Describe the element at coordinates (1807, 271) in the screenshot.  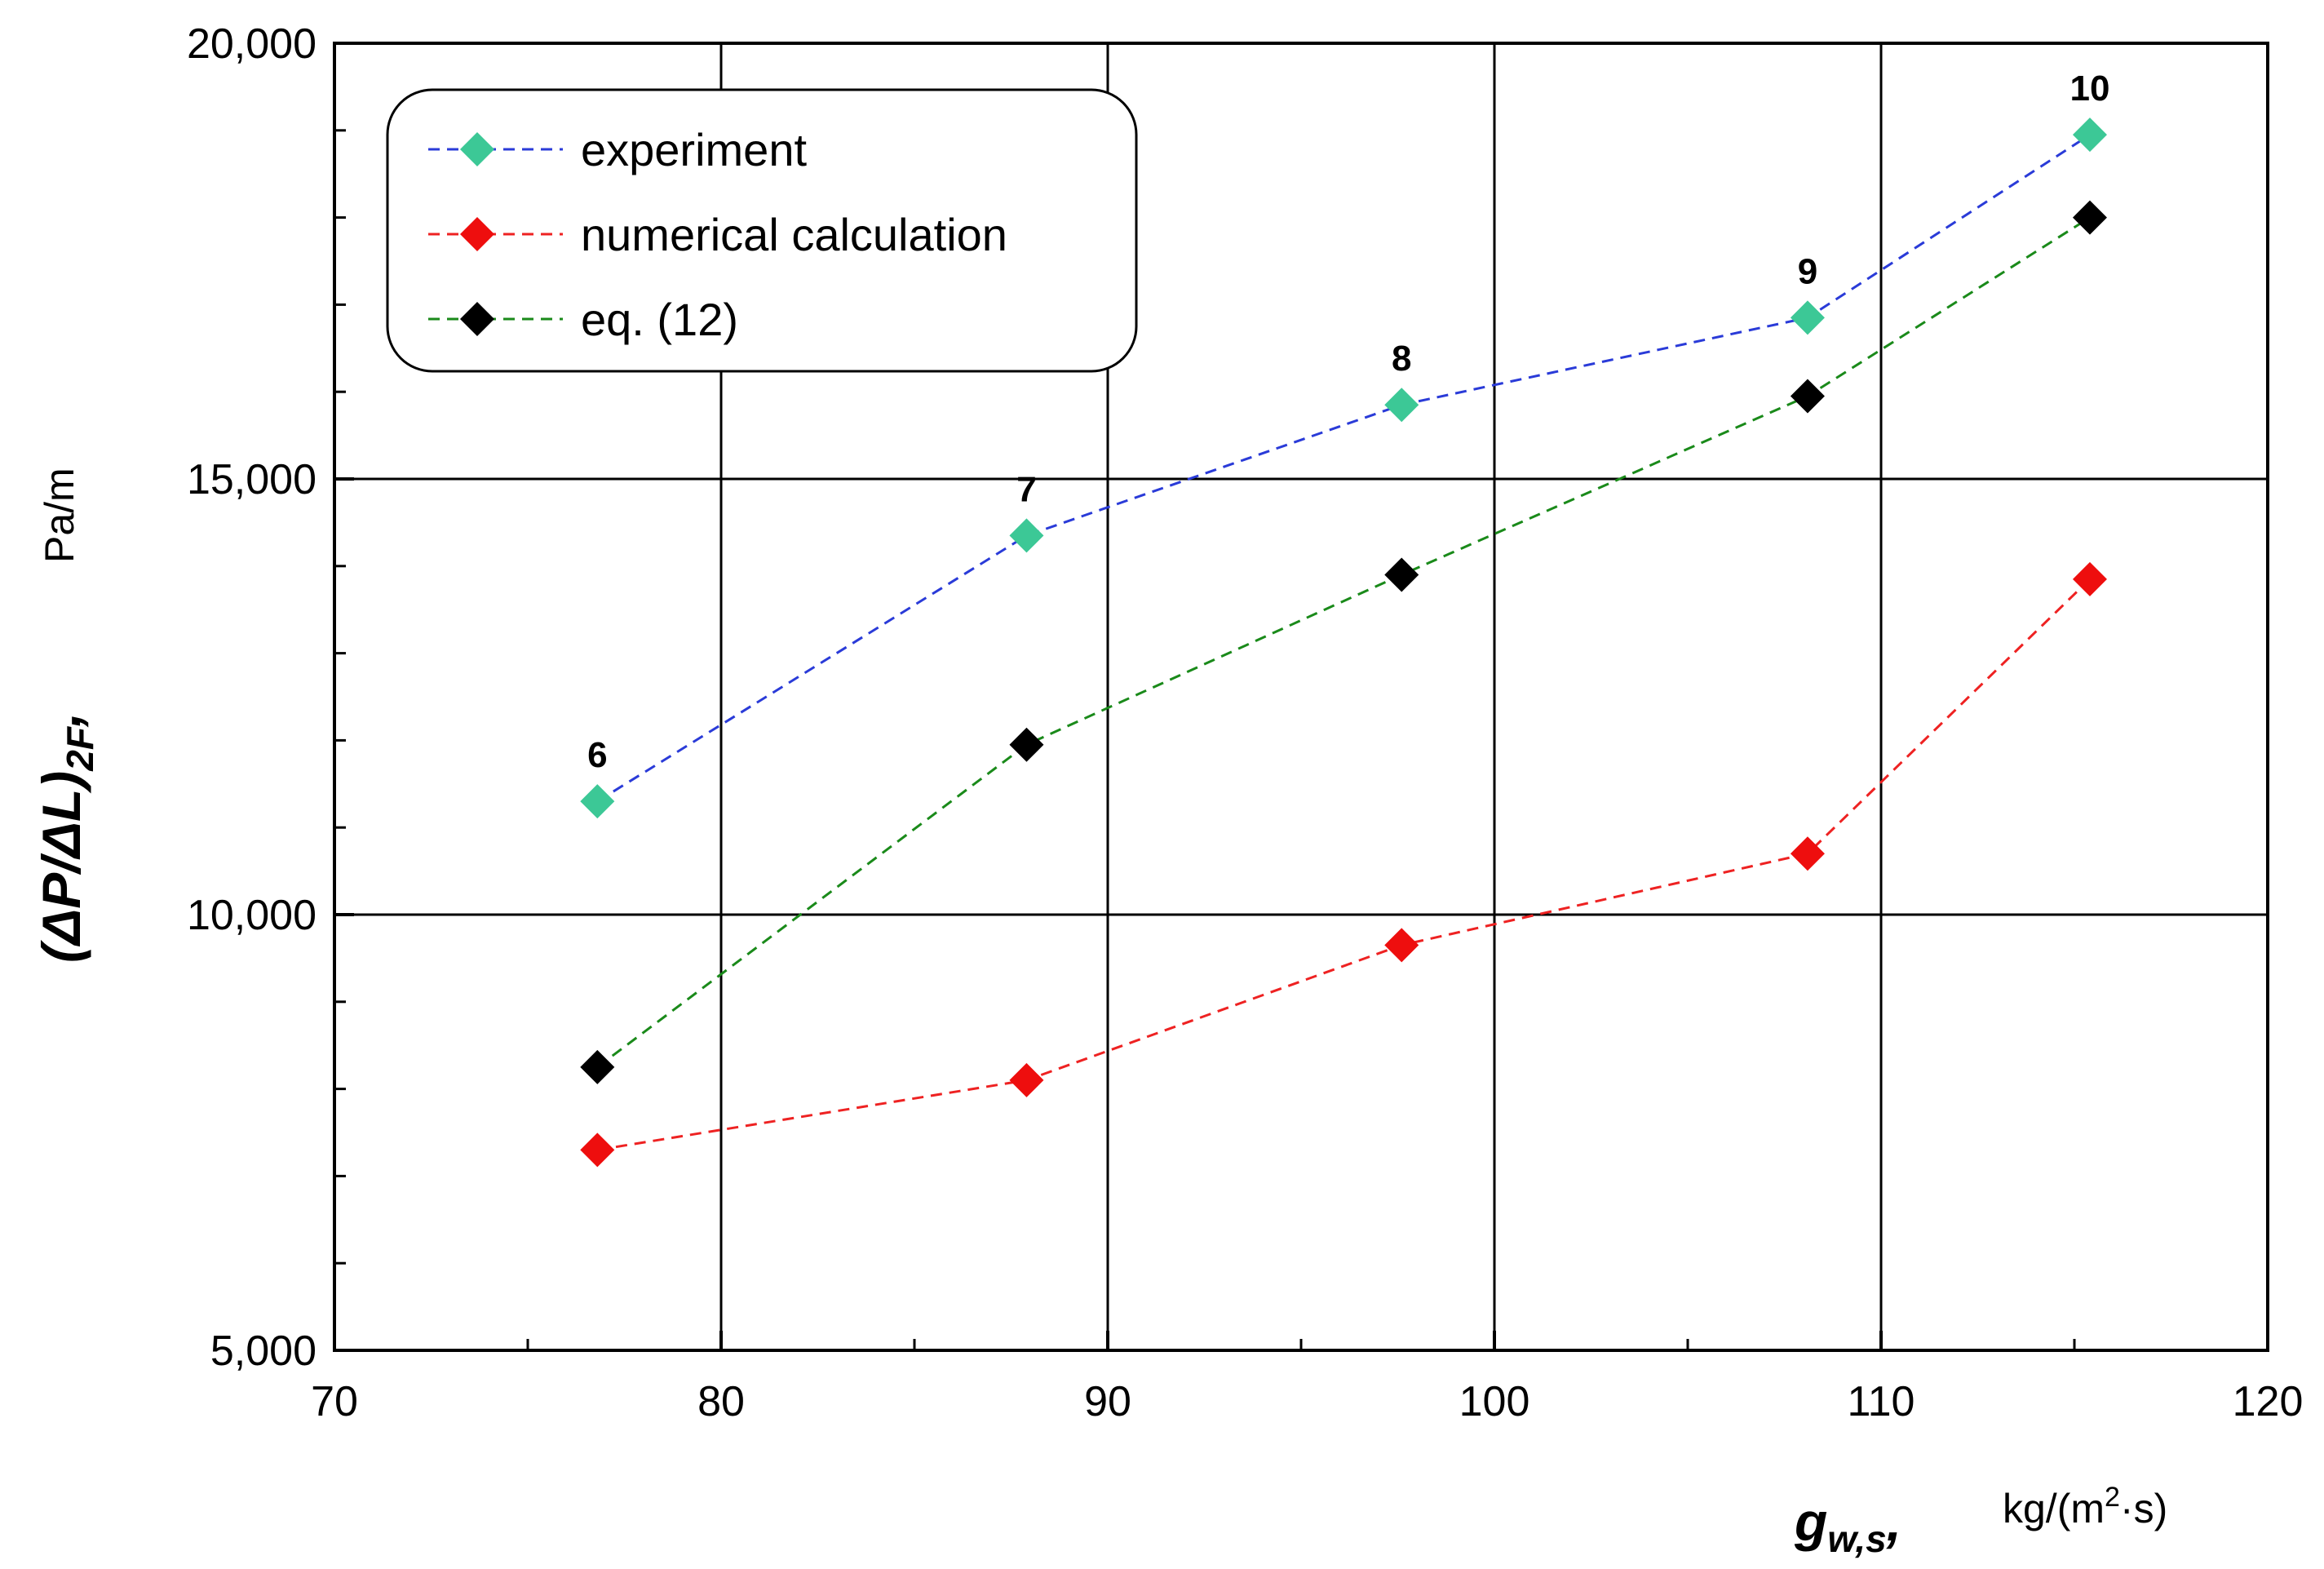
I see `point-label: 9` at that location.